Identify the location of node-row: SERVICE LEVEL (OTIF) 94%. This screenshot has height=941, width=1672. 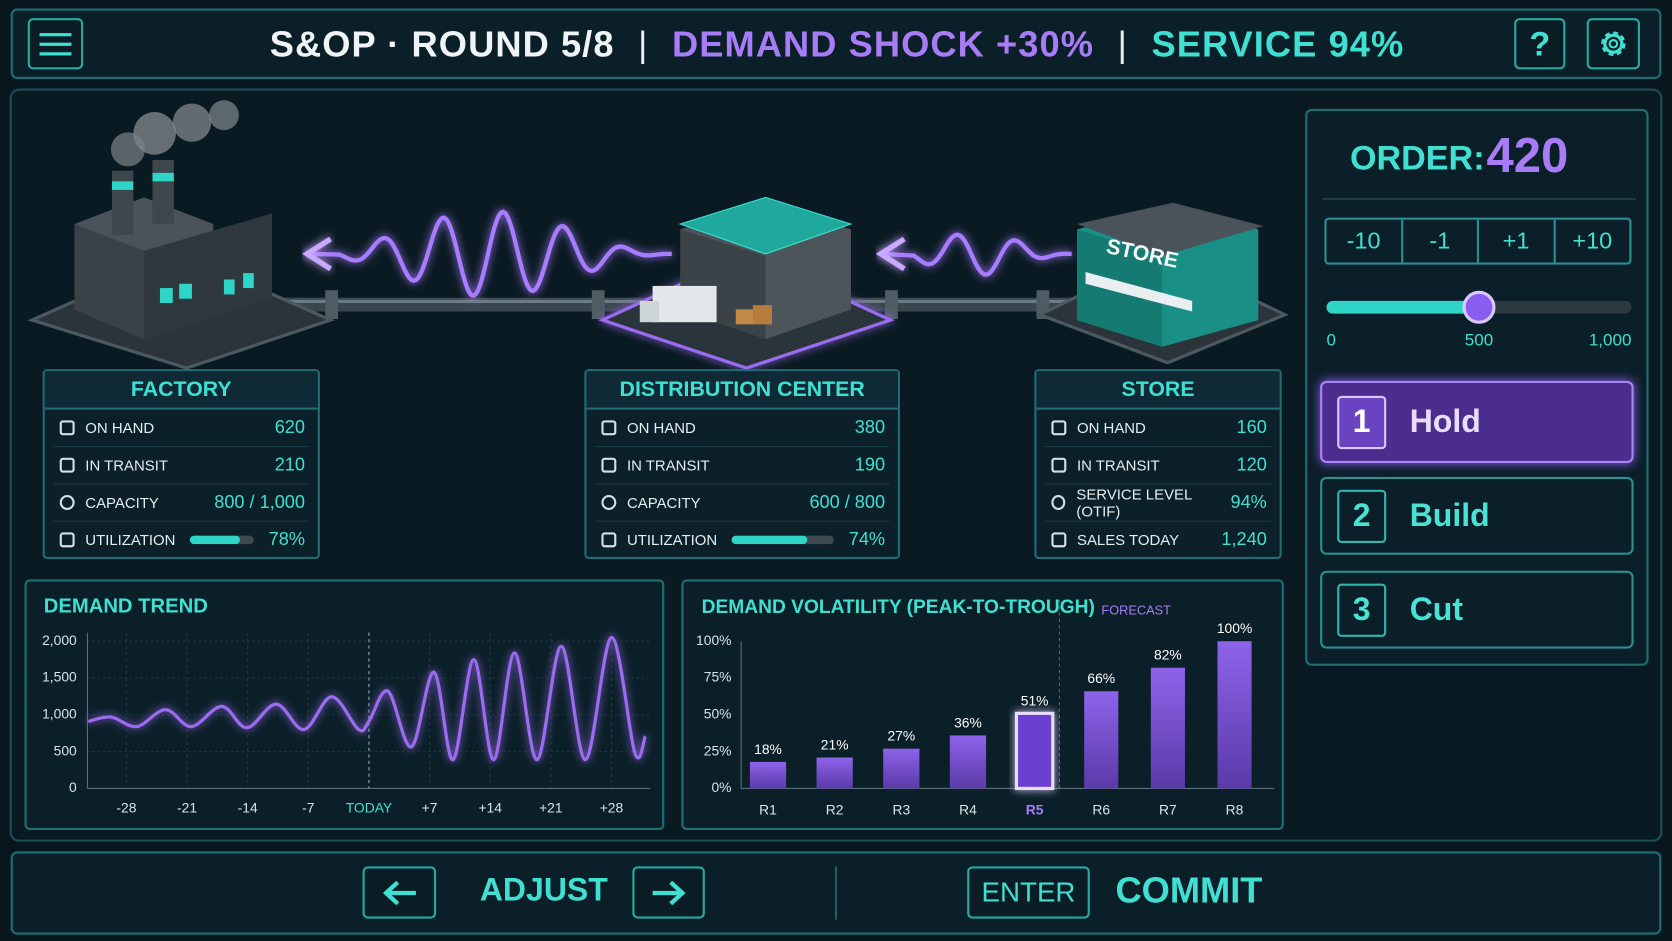
(1158, 503).